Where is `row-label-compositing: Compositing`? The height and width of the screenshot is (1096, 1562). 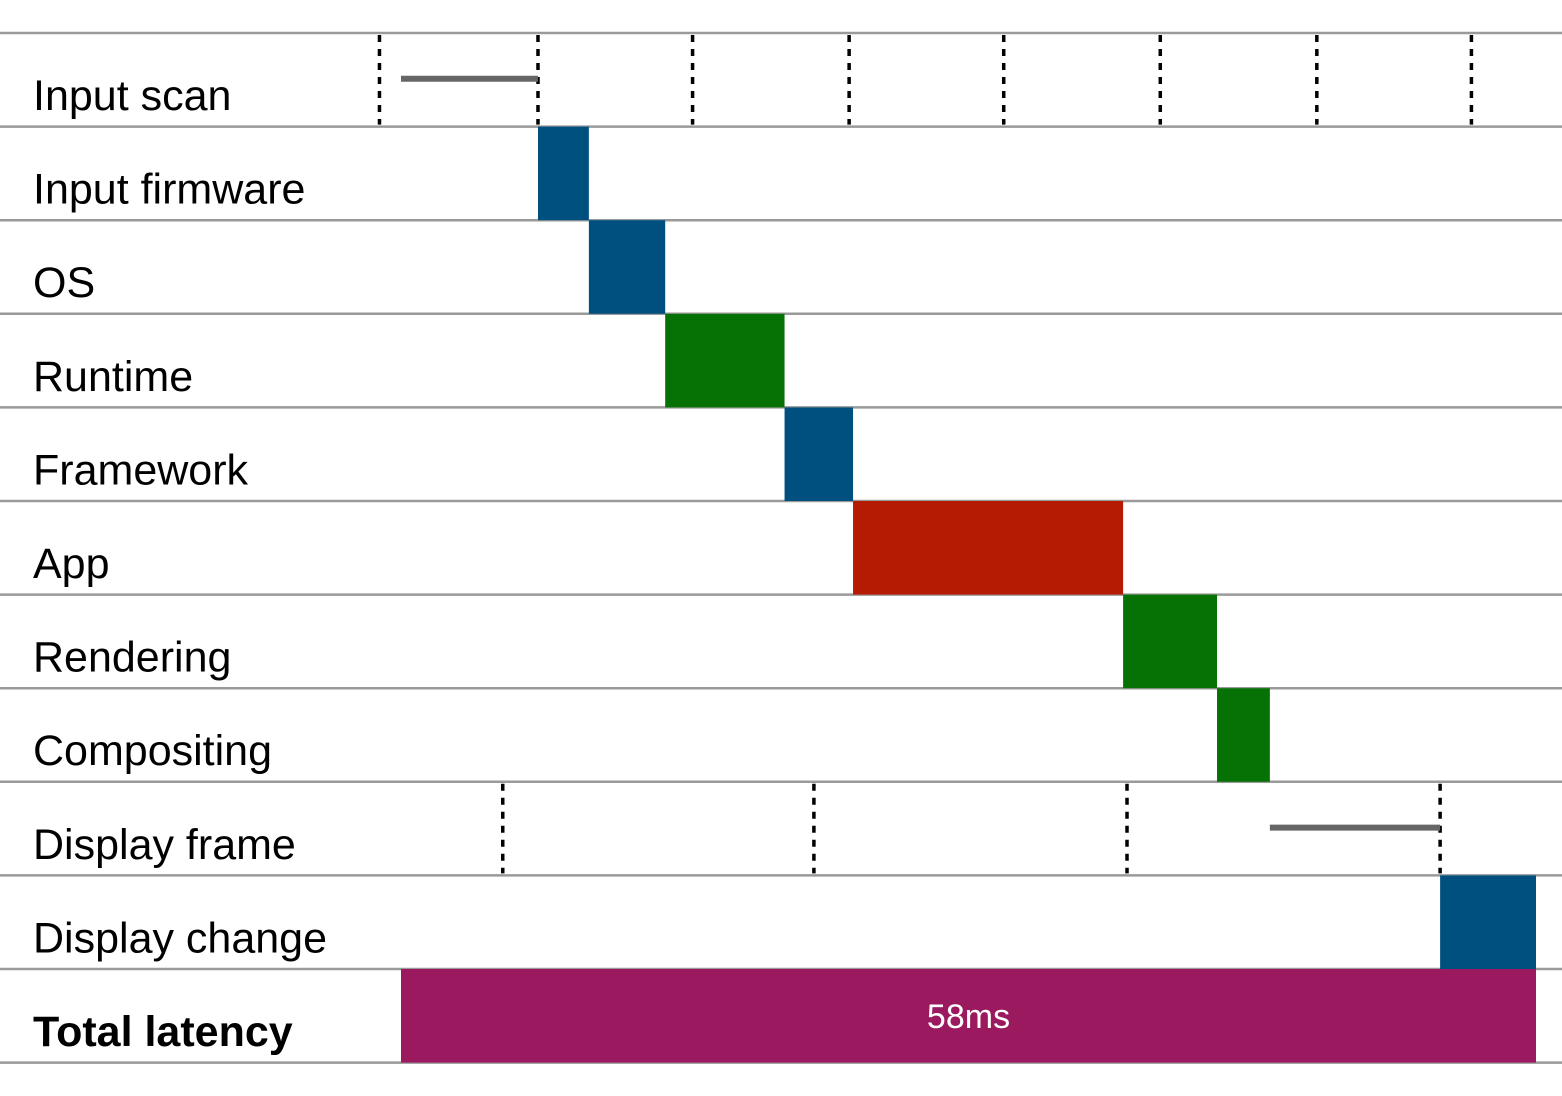 row-label-compositing: Compositing is located at coordinates (152, 751).